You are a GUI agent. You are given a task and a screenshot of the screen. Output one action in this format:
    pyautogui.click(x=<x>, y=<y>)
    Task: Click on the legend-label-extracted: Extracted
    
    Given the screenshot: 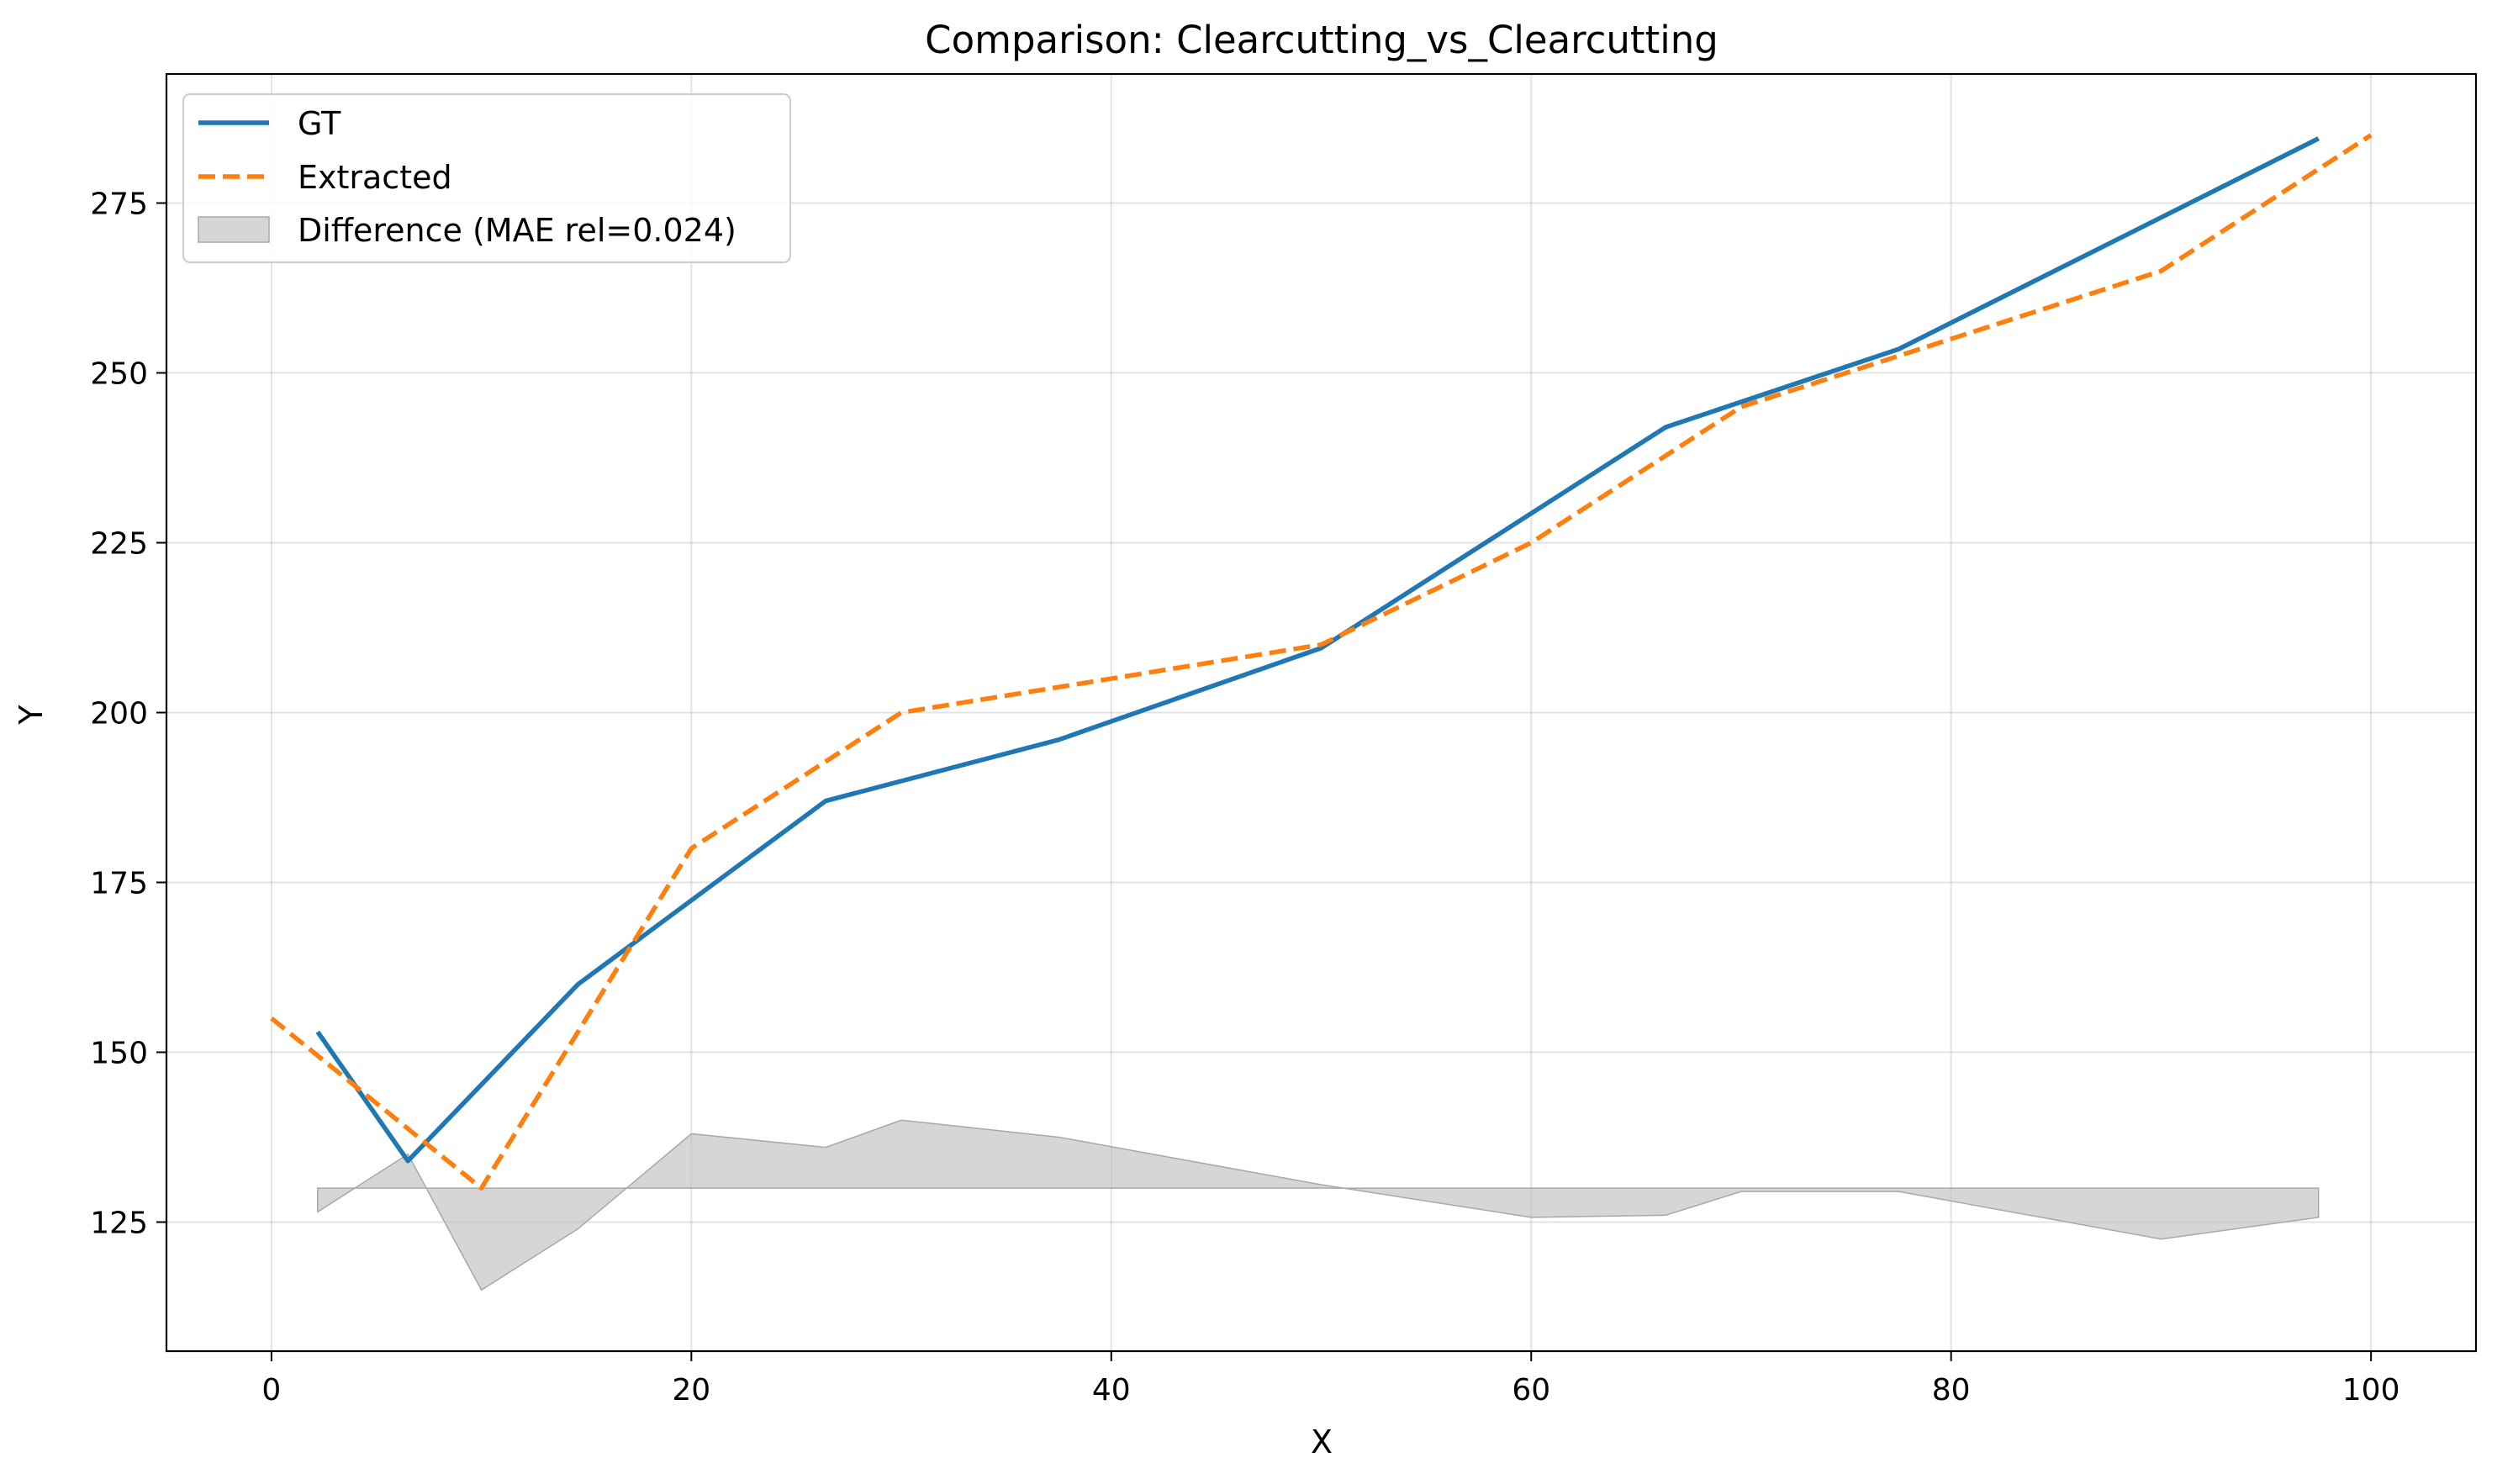 What is the action you would take?
    pyautogui.click(x=375, y=177)
    